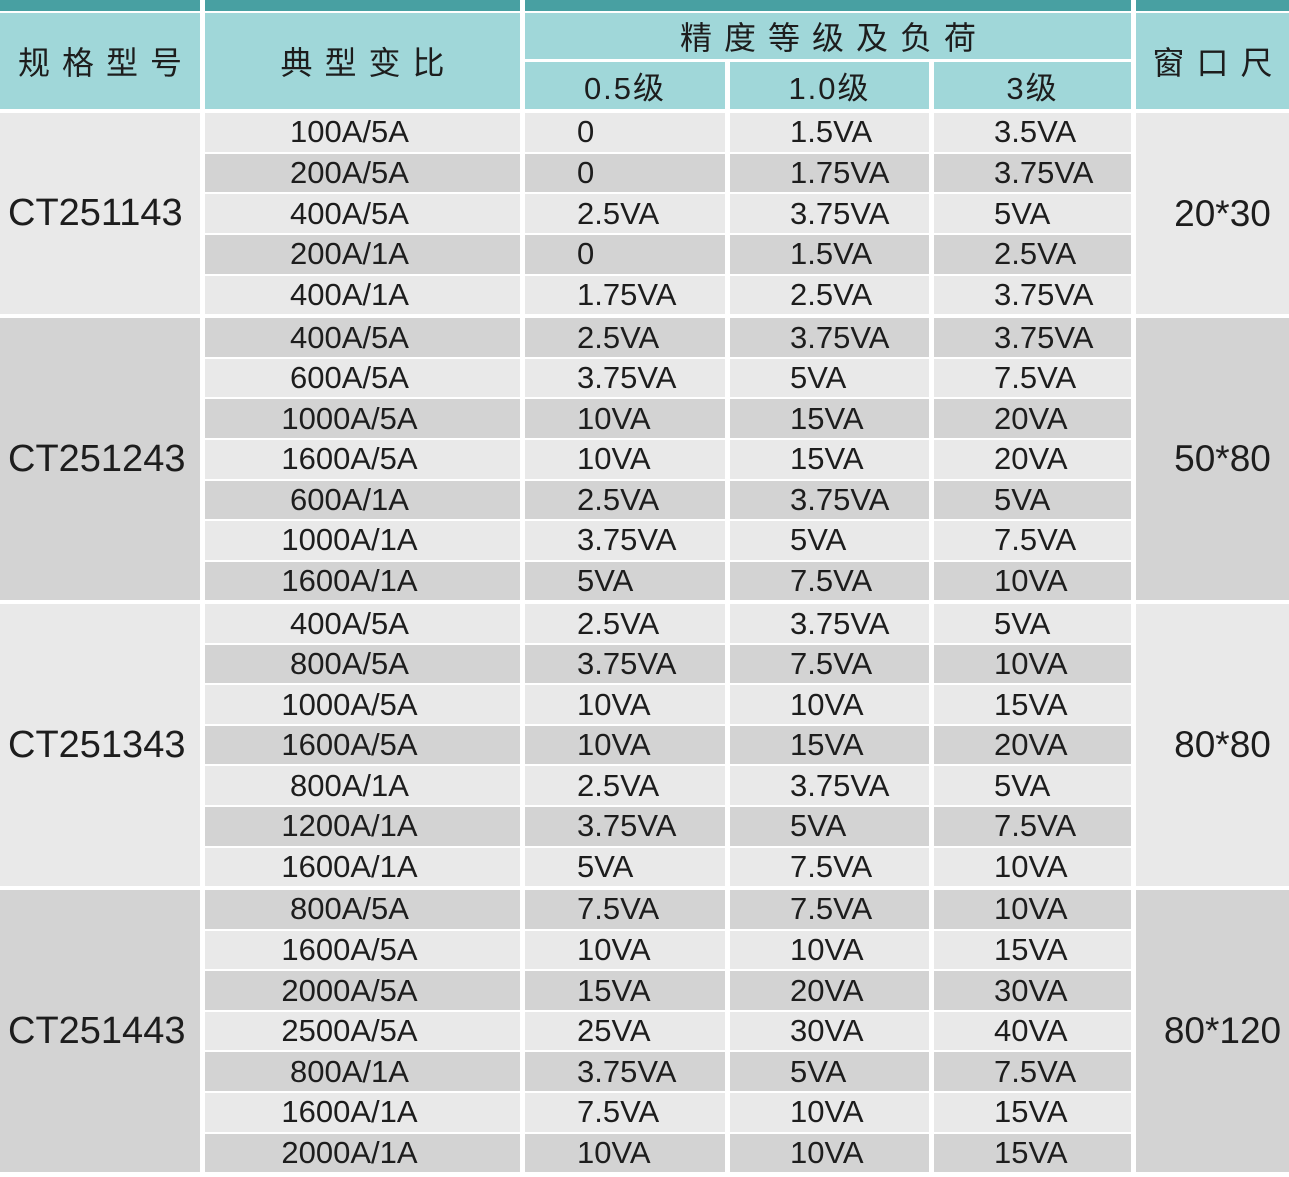  Describe the element at coordinates (625, 85) in the screenshot. I see `col-header-class-0.5: 0.5级` at that location.